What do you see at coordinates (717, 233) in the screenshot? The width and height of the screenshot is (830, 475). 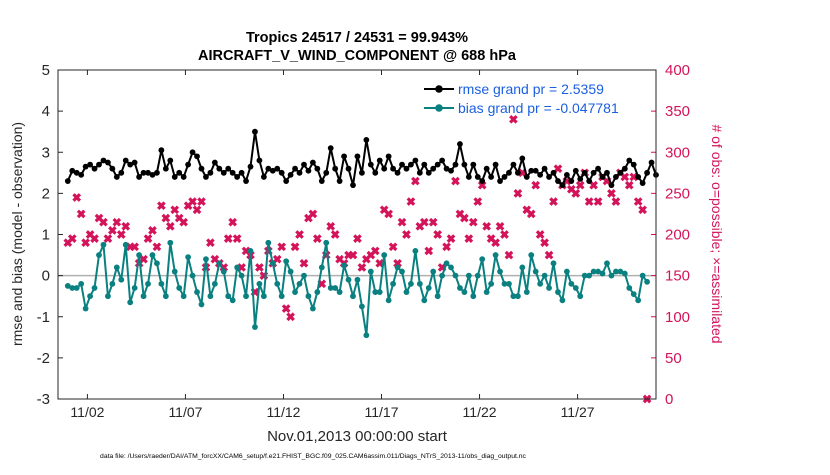 I see `y-axis-right-label: # of obs: o=possible; ×=assimilated` at bounding box center [717, 233].